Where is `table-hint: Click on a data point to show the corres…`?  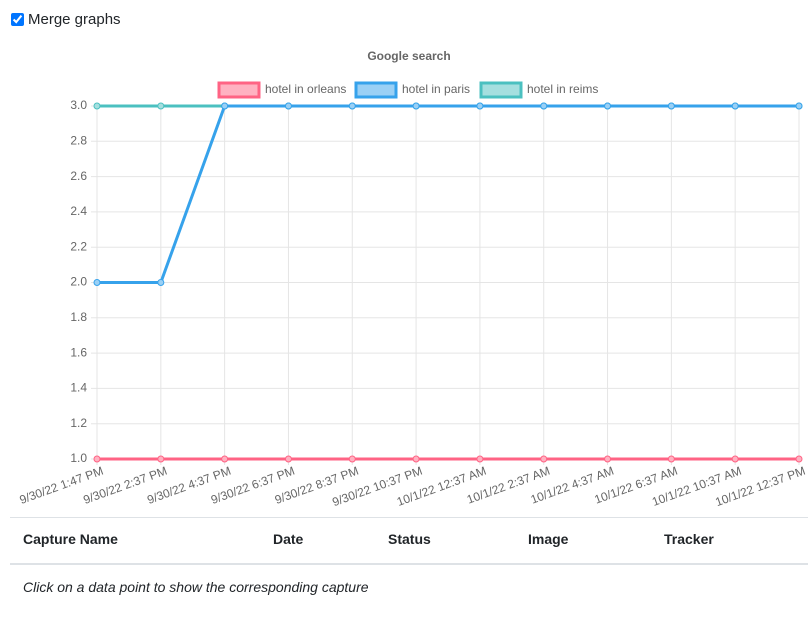 table-hint: Click on a data point to show the corres… is located at coordinates (196, 587).